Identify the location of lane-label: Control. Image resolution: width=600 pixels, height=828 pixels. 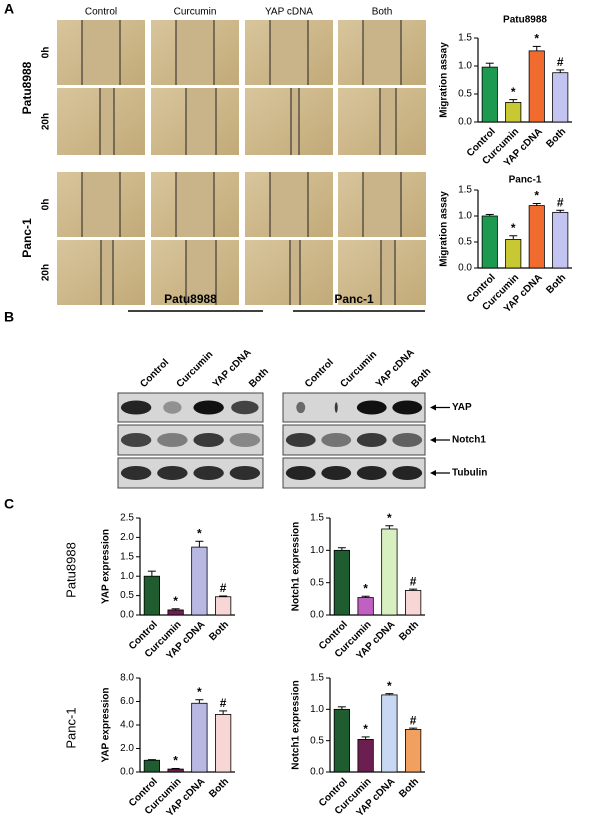
(154, 373).